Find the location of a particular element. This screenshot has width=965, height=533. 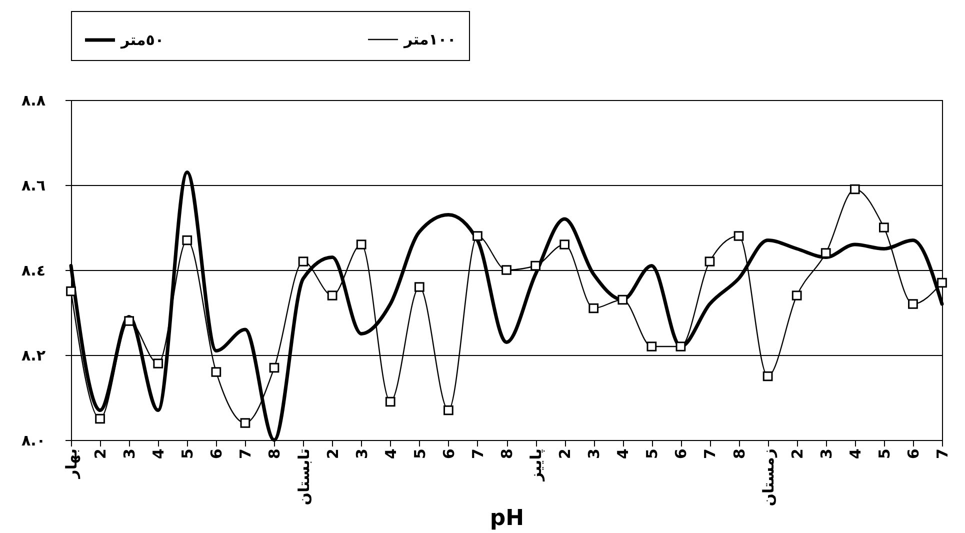

x-tick-label: زمستان is located at coordinates (768, 477).